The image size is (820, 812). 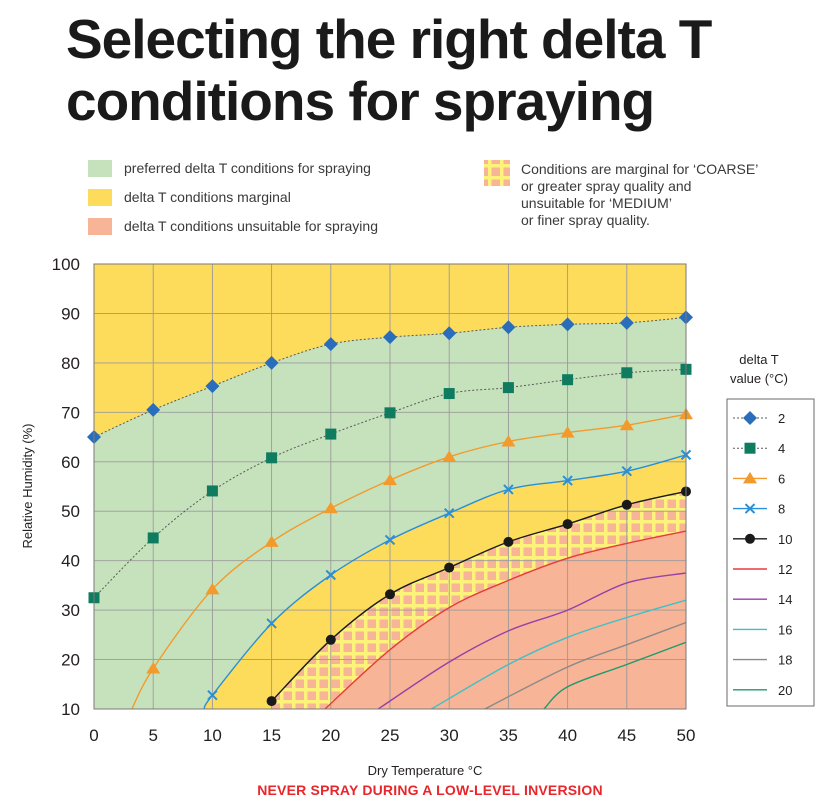 I want to click on x-axis-label: Dry Temperature °C, so click(x=425, y=770).